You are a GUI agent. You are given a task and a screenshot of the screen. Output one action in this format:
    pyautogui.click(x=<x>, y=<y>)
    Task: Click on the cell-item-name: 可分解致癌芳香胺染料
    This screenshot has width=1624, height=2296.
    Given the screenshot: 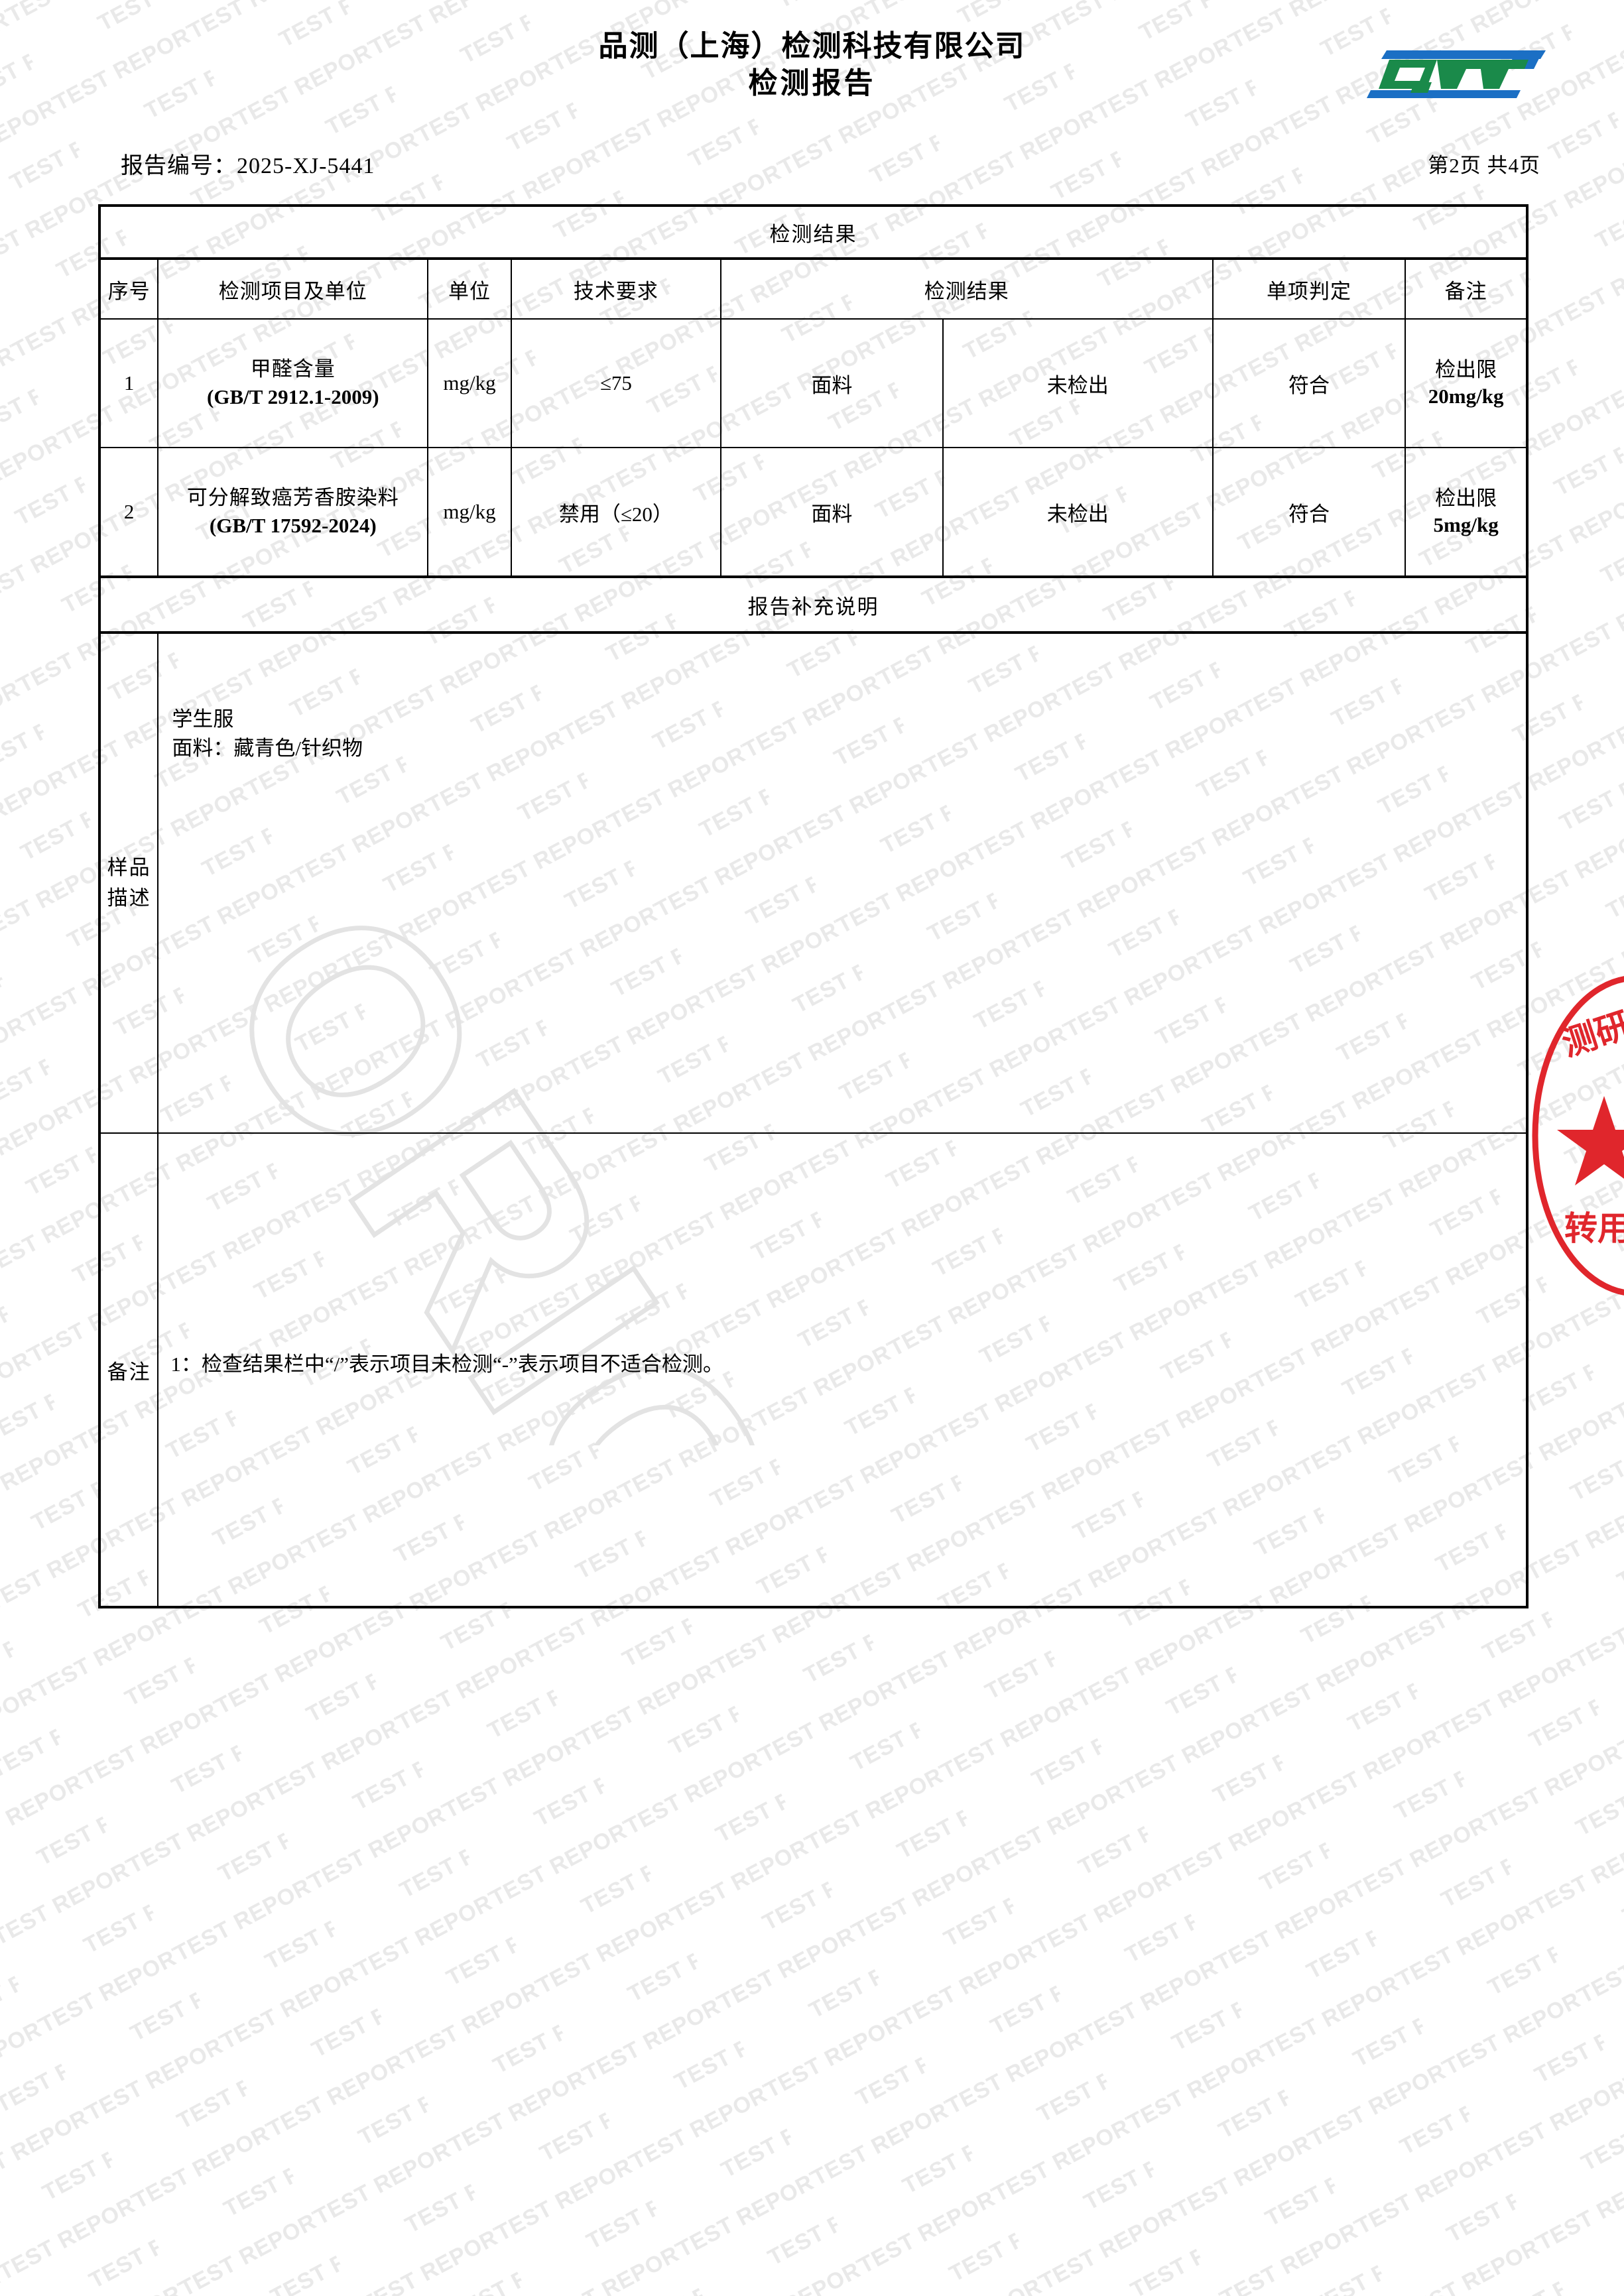 What is the action you would take?
    pyautogui.click(x=292, y=498)
    